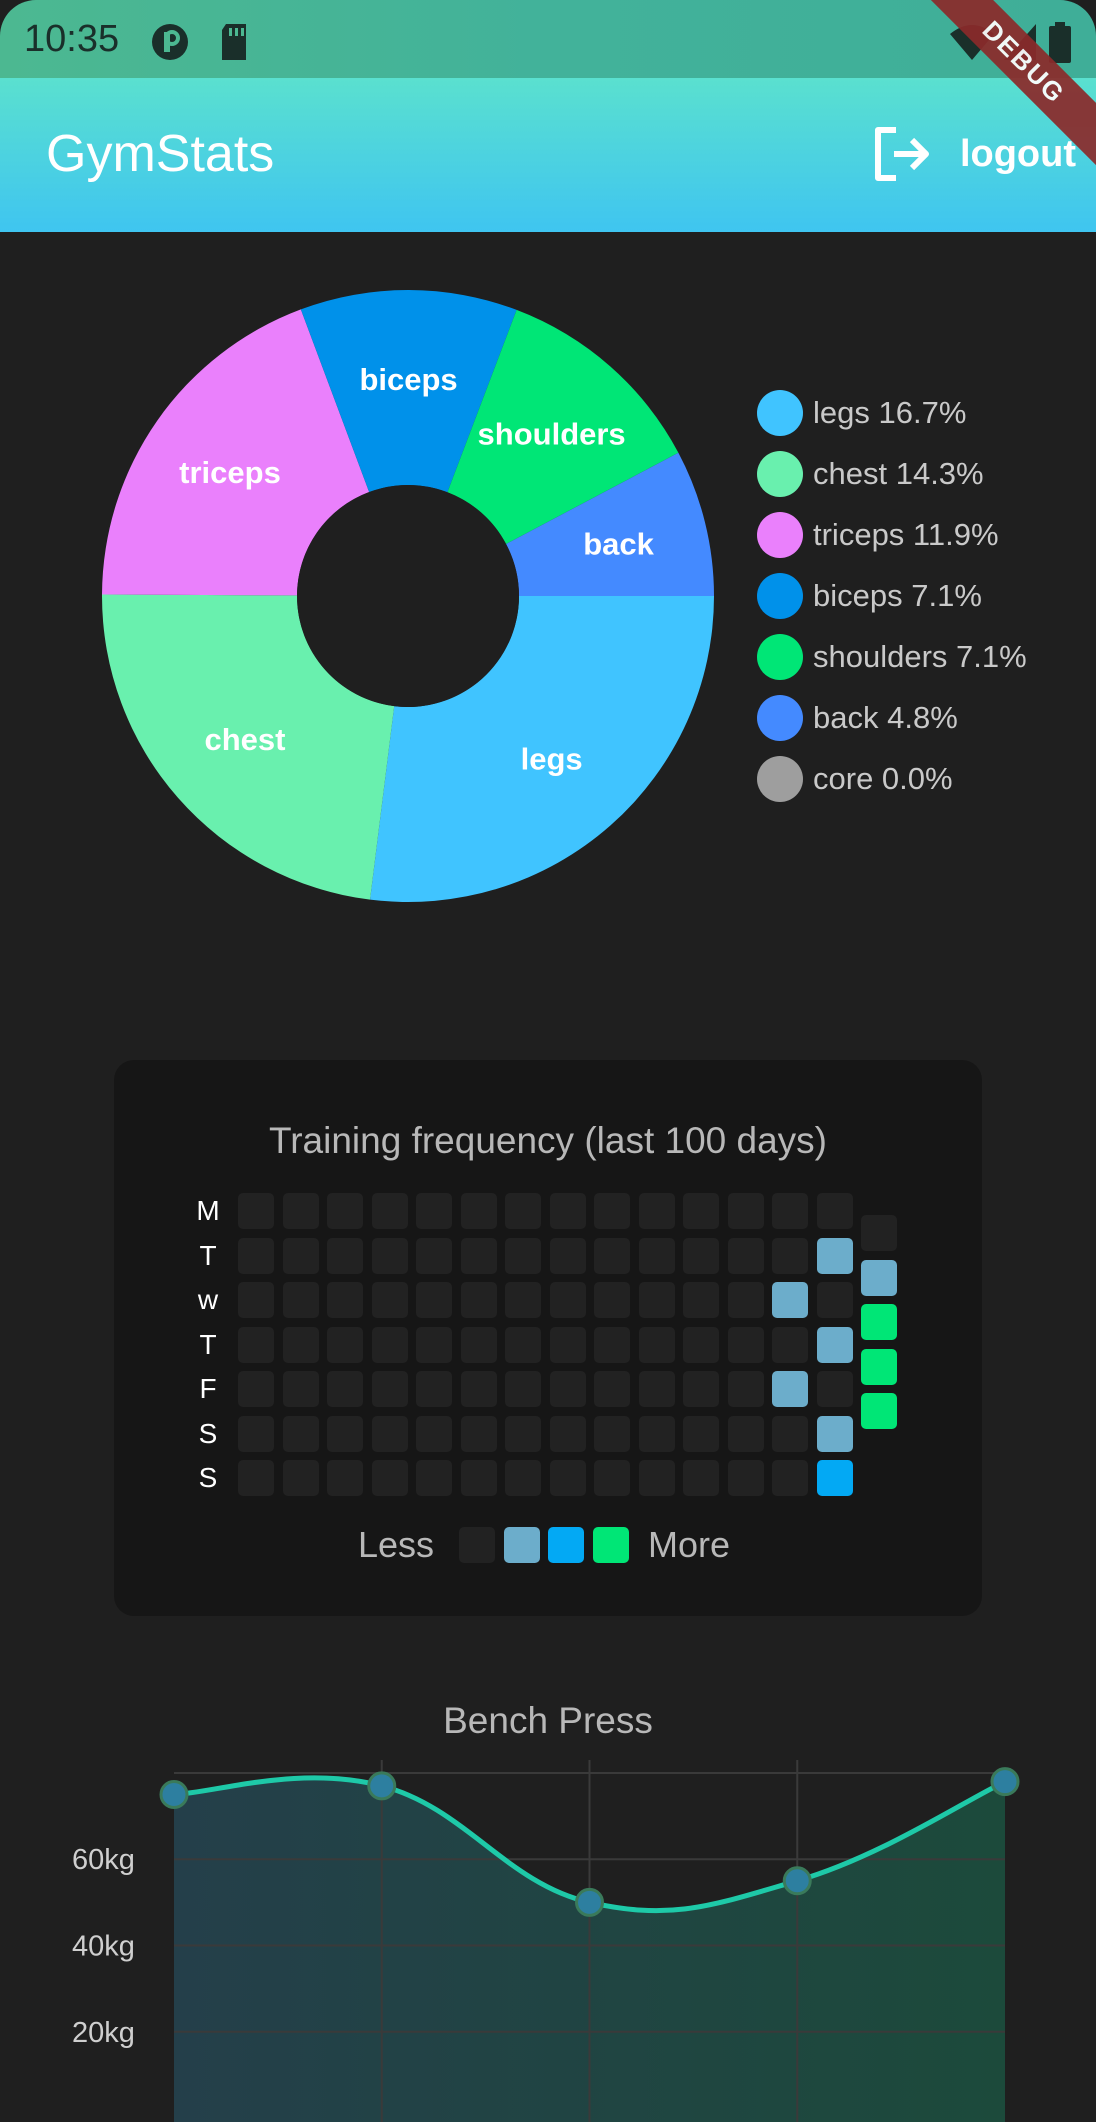 This screenshot has height=2122, width=1096. What do you see at coordinates (248, 747) in the screenshot?
I see `pie-slice-chest` at bounding box center [248, 747].